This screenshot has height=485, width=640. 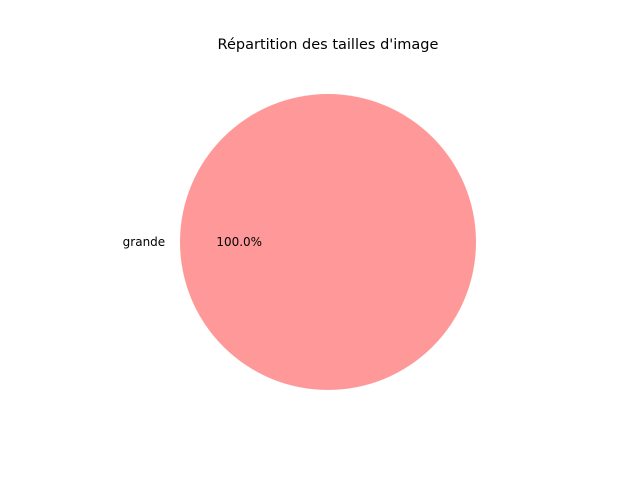 I want to click on slice-percent-label: 100.0%, so click(x=239, y=242).